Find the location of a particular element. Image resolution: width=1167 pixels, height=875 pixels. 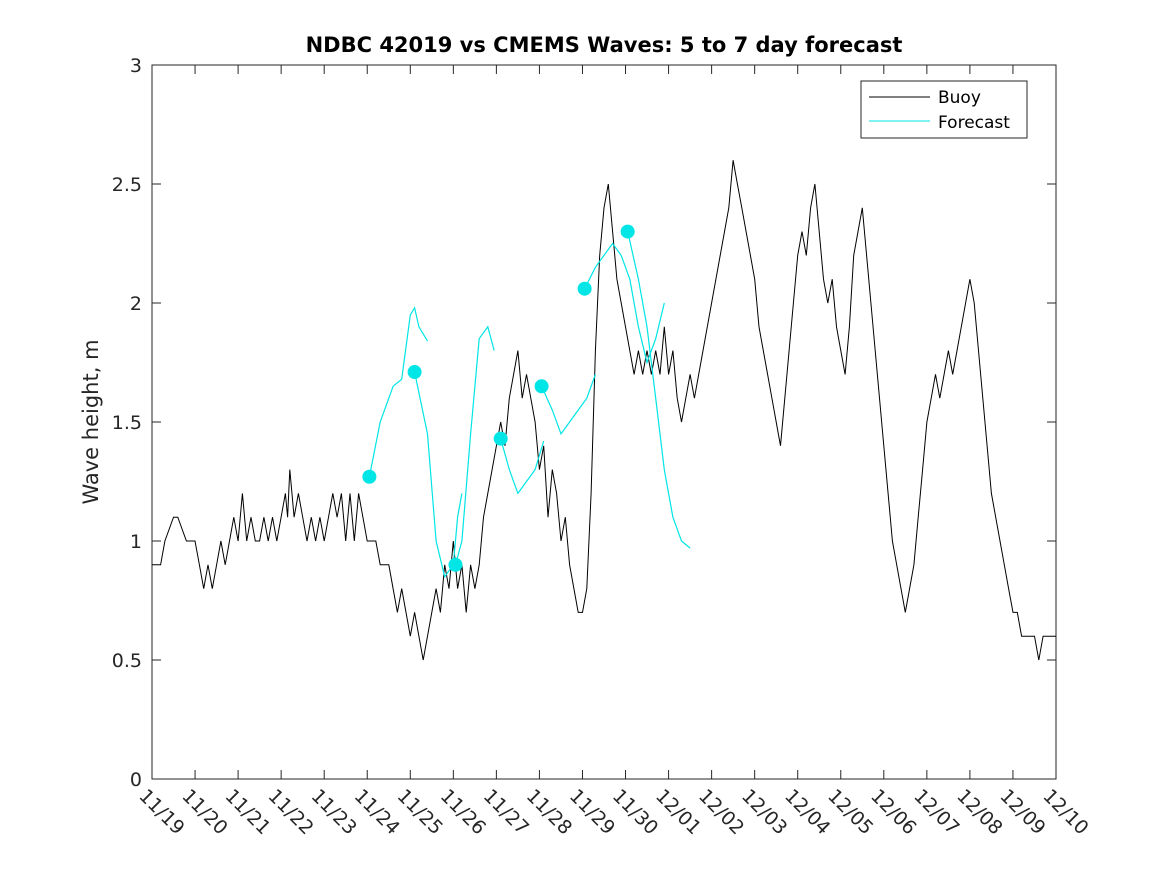

y-tick-label: 1.5 is located at coordinates (127, 423).